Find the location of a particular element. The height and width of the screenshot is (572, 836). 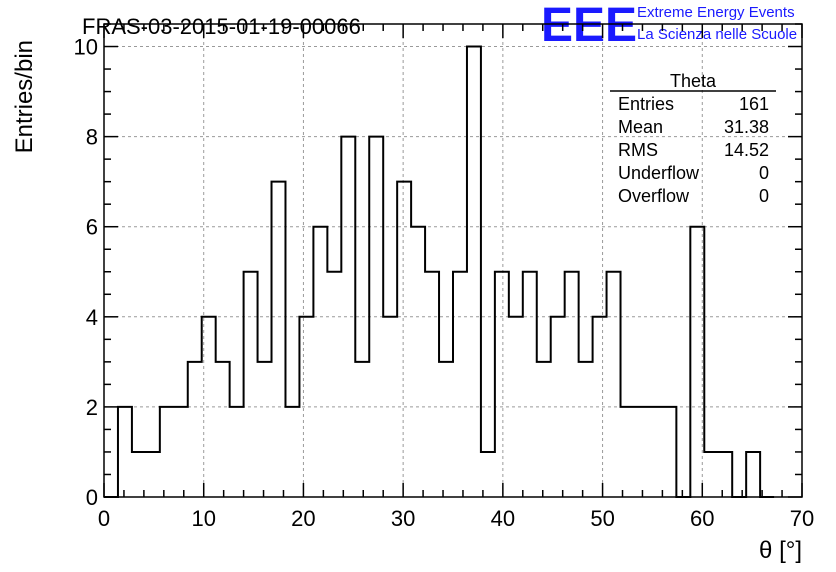

x-tick-label: 40 is located at coordinates (503, 518).